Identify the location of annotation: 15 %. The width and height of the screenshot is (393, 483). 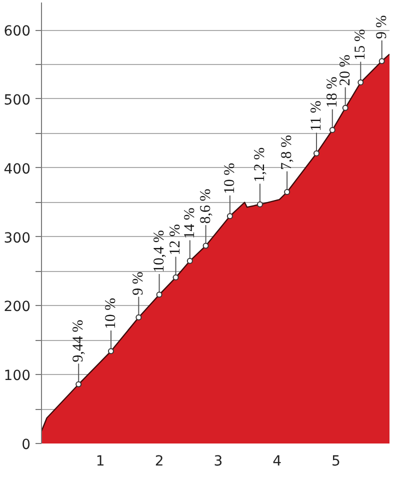
(360, 44).